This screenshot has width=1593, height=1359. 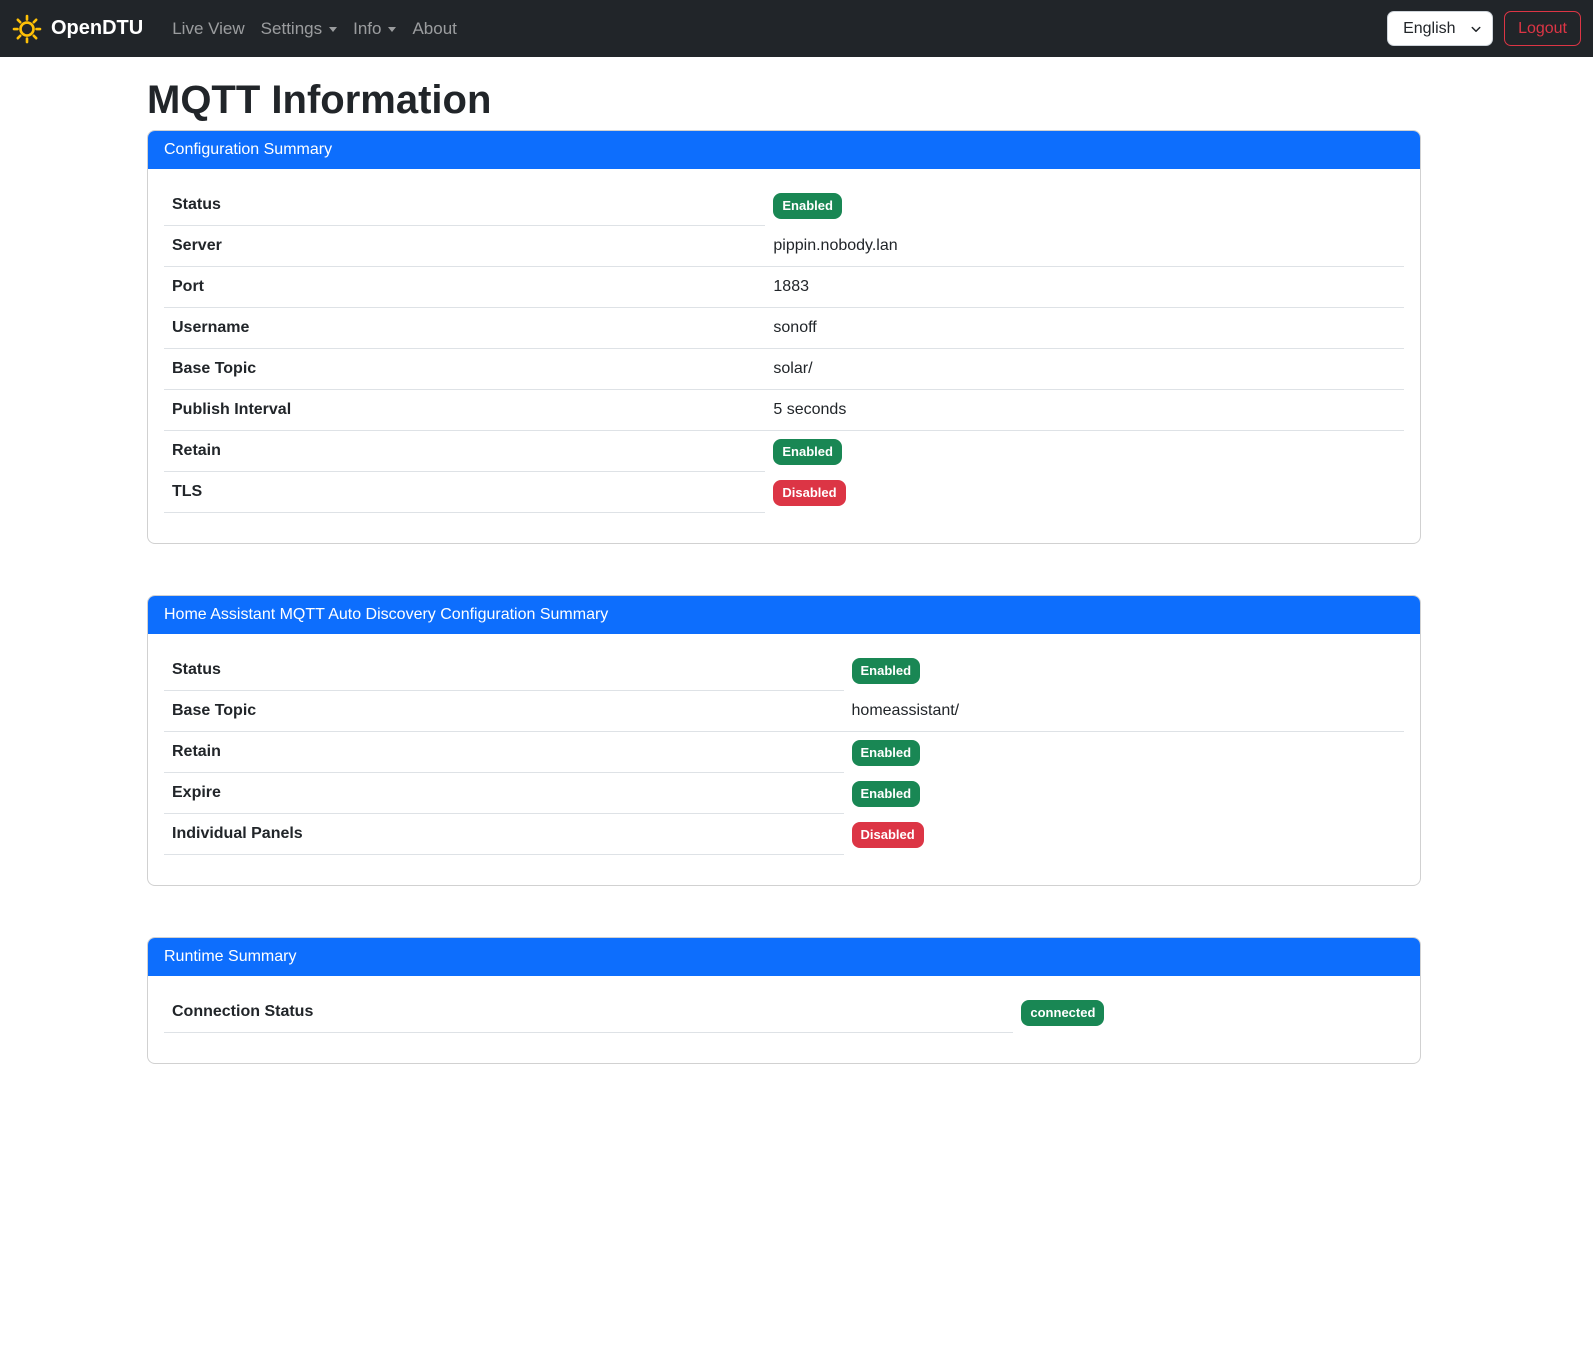 I want to click on navbar-right: English Logout, so click(x=1484, y=28).